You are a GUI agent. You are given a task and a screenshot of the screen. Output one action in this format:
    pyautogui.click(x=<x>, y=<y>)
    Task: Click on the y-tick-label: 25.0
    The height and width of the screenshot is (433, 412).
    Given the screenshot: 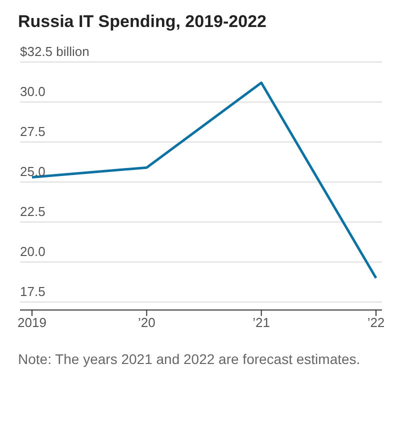 What is the action you would take?
    pyautogui.click(x=33, y=171)
    